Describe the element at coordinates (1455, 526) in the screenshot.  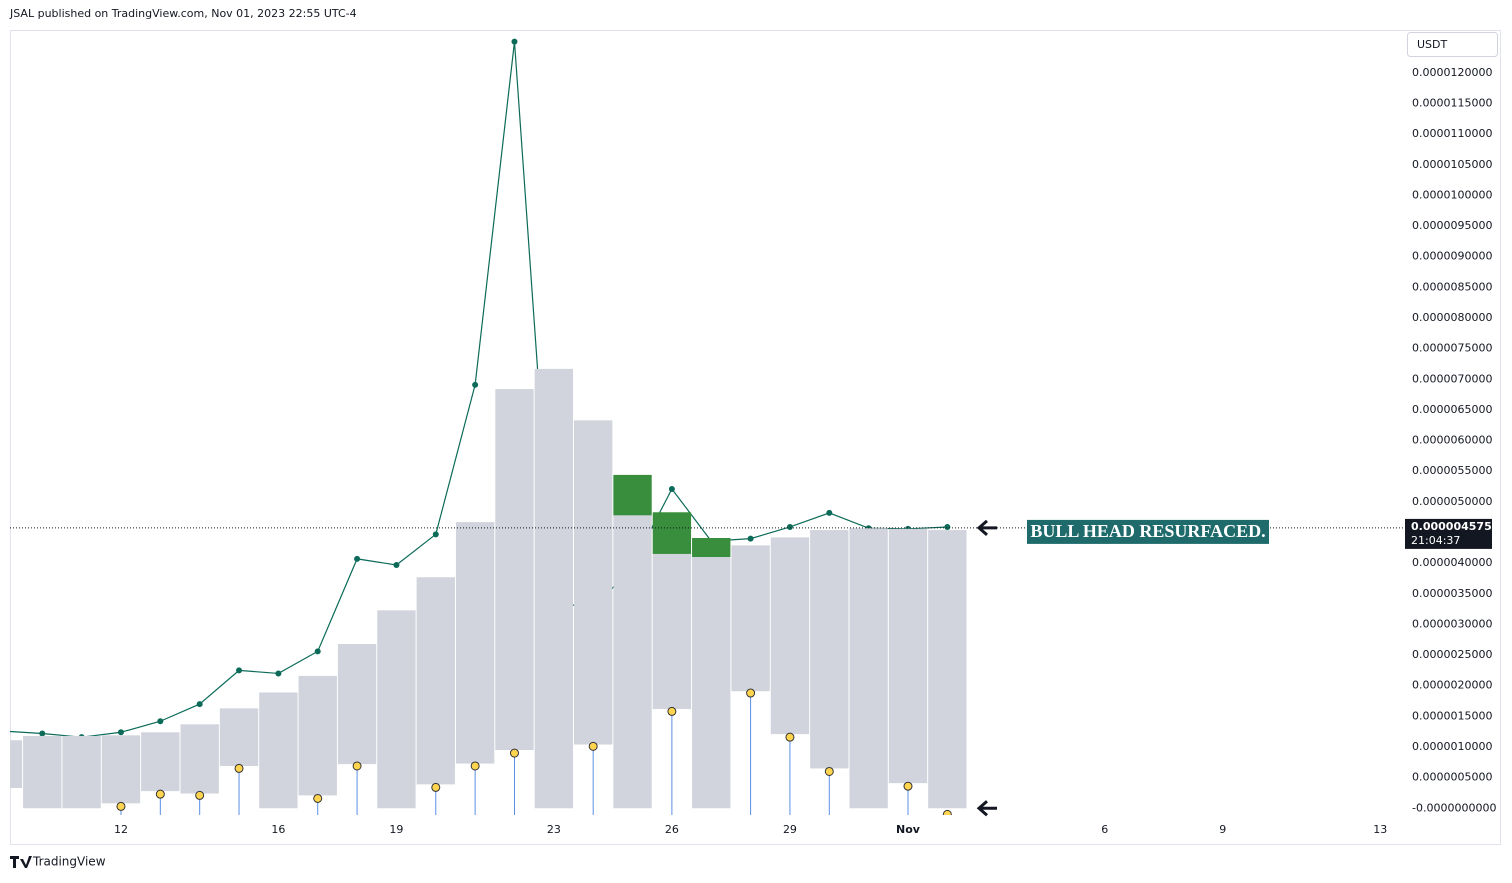
I see `price-tag-label: 0.0000045750` at that location.